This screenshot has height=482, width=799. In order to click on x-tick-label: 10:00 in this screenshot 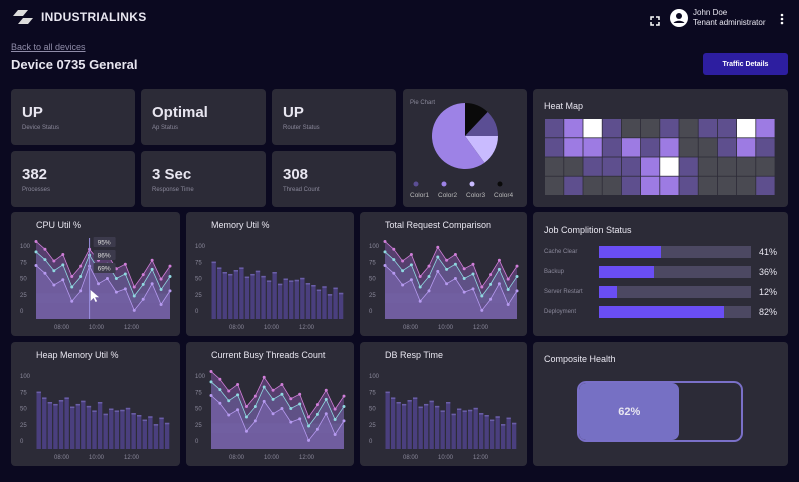, I will do `click(272, 458)`.